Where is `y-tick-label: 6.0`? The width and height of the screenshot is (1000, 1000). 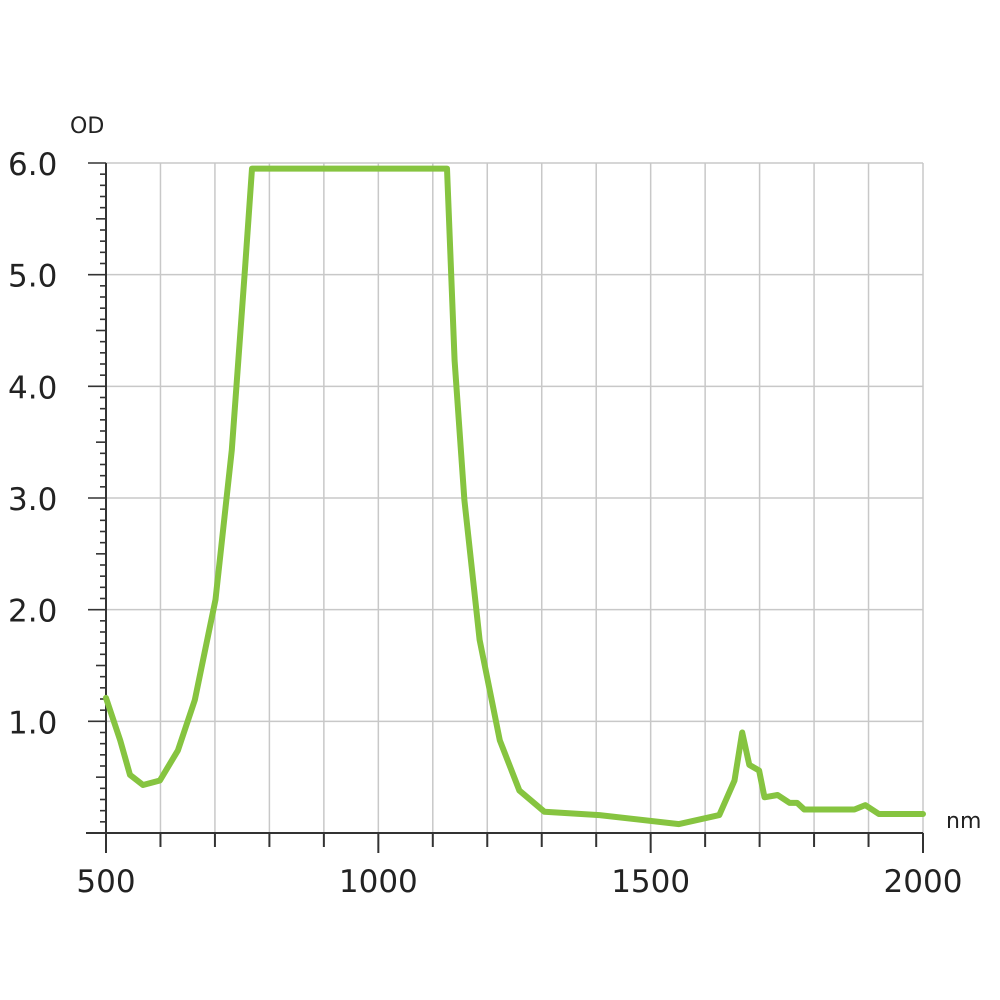 y-tick-label: 6.0 is located at coordinates (32, 165).